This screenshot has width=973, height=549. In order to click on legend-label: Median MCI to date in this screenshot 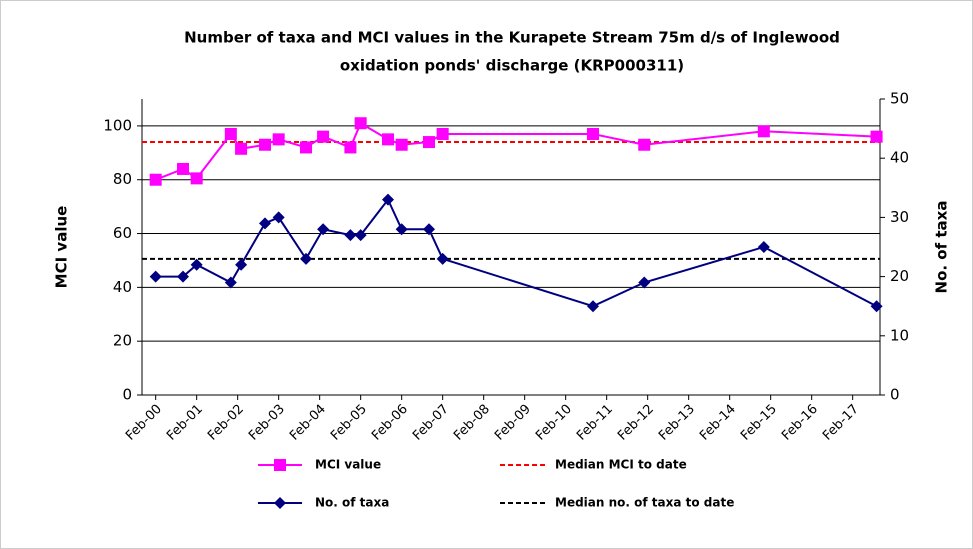, I will do `click(621, 465)`.